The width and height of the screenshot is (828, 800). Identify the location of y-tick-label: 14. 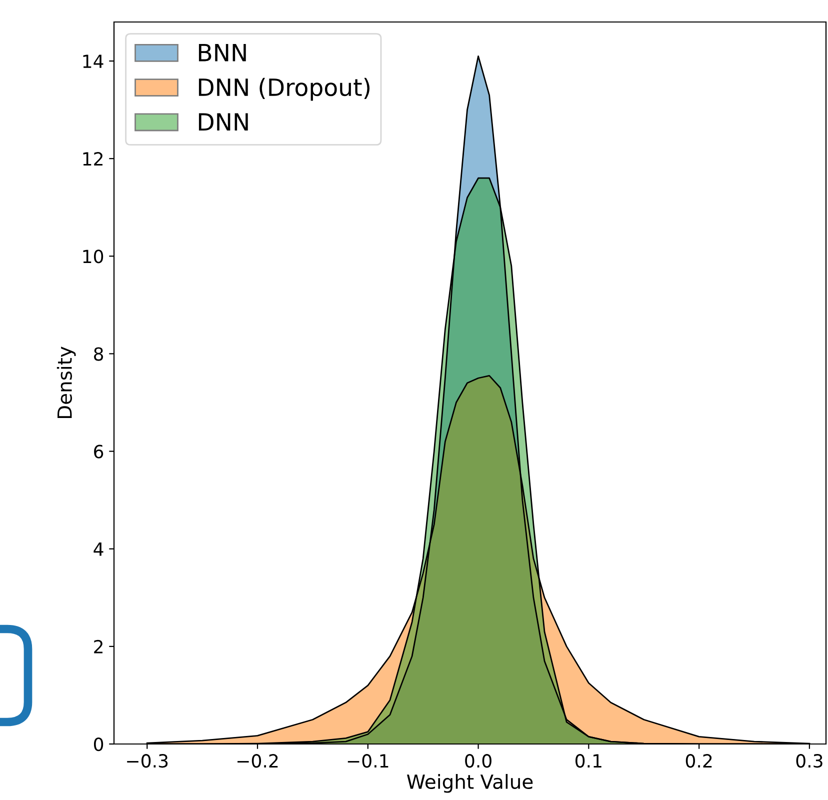
(93, 61).